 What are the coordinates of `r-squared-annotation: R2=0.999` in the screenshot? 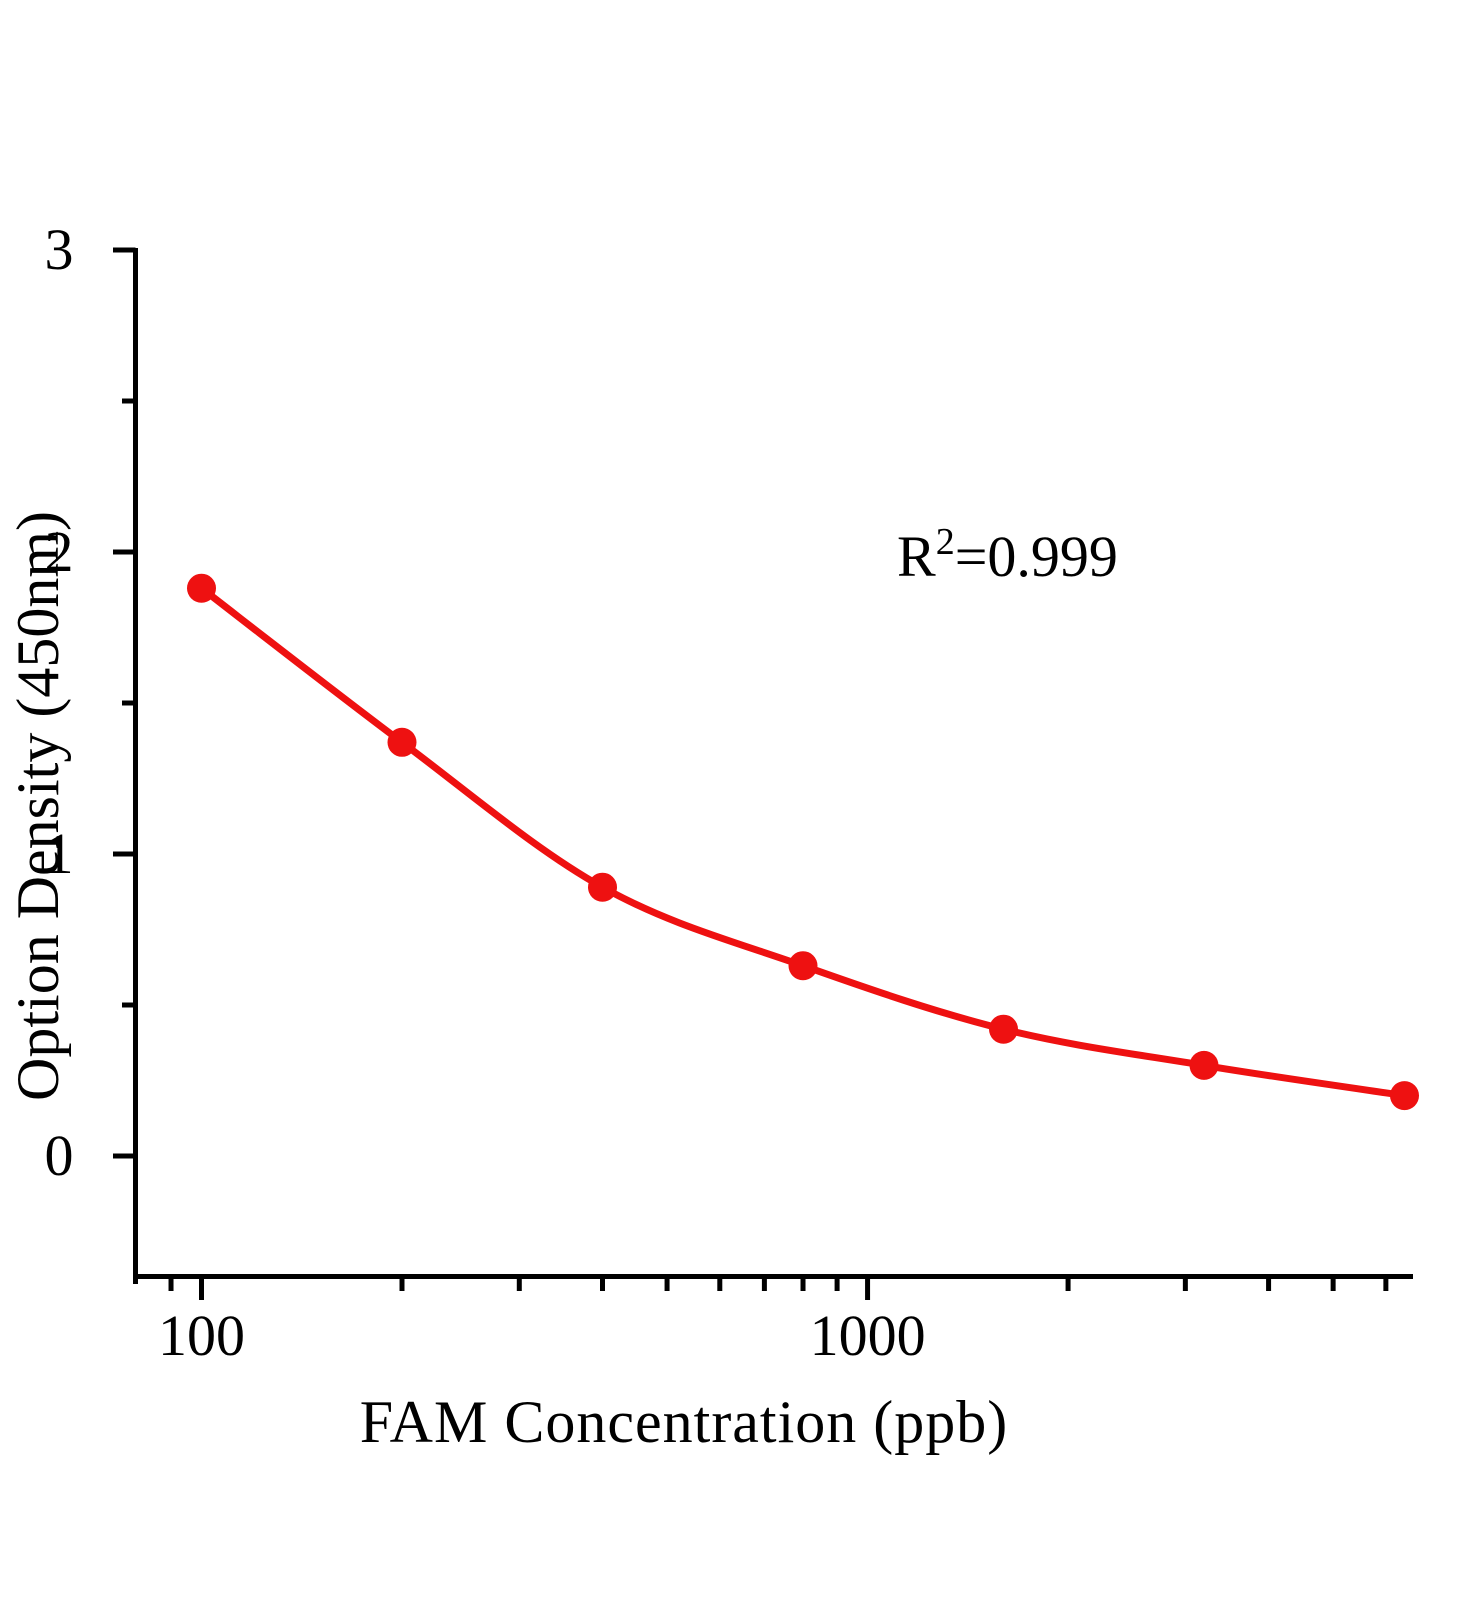 It's located at (1007, 556).